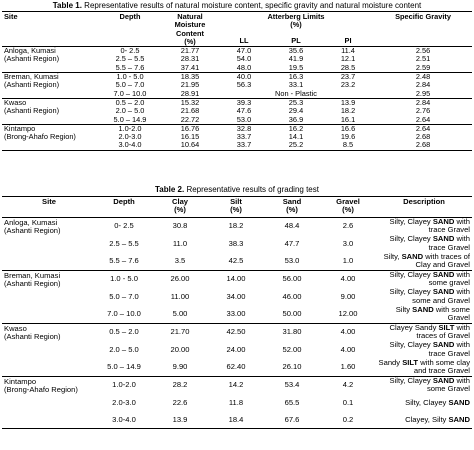  What do you see at coordinates (348, 85) in the screenshot?
I see `t1-cell-pi: 23.2` at bounding box center [348, 85].